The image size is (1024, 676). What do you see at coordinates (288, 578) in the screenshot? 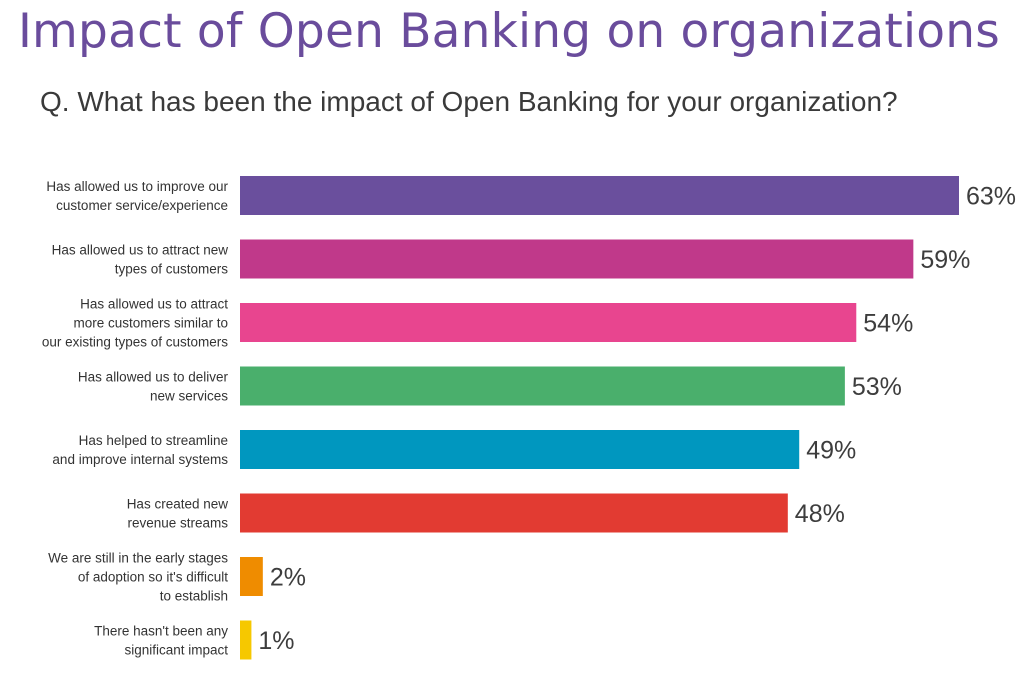
I see `value-label-7: 2%` at bounding box center [288, 578].